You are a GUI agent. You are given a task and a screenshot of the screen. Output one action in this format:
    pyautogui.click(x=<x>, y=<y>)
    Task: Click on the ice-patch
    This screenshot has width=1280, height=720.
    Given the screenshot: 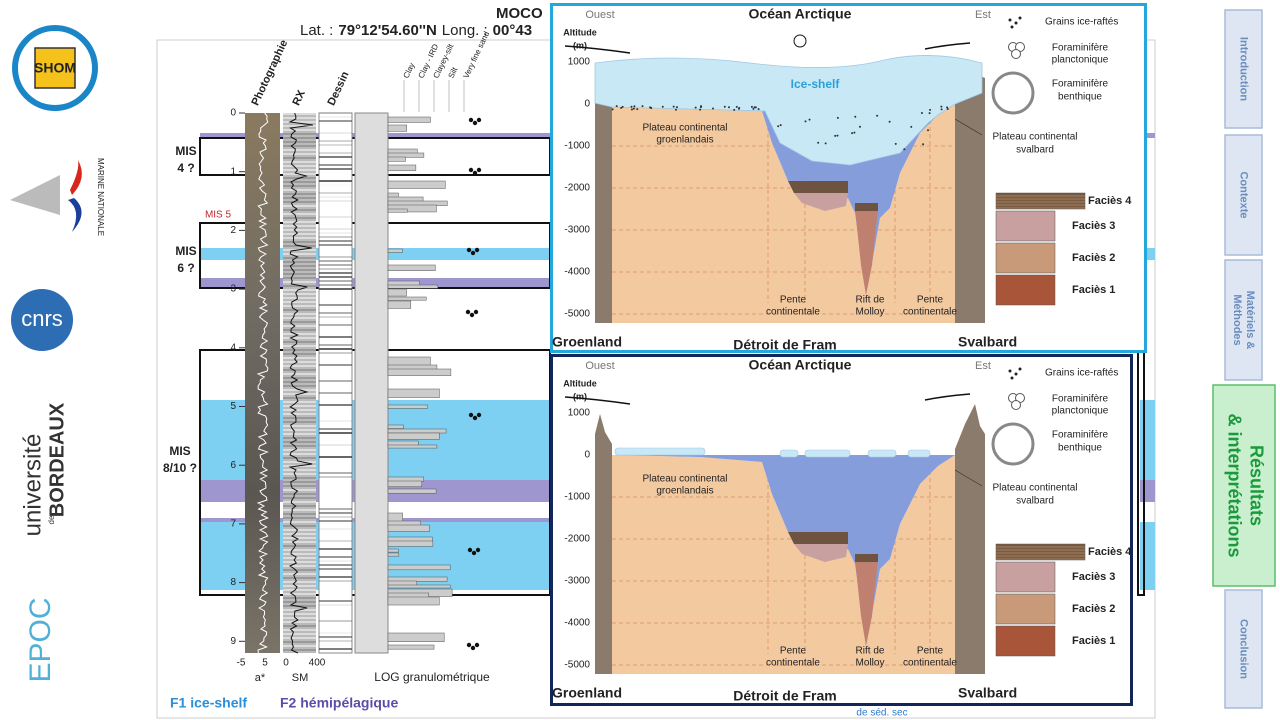 What is the action you would take?
    pyautogui.click(x=882, y=453)
    